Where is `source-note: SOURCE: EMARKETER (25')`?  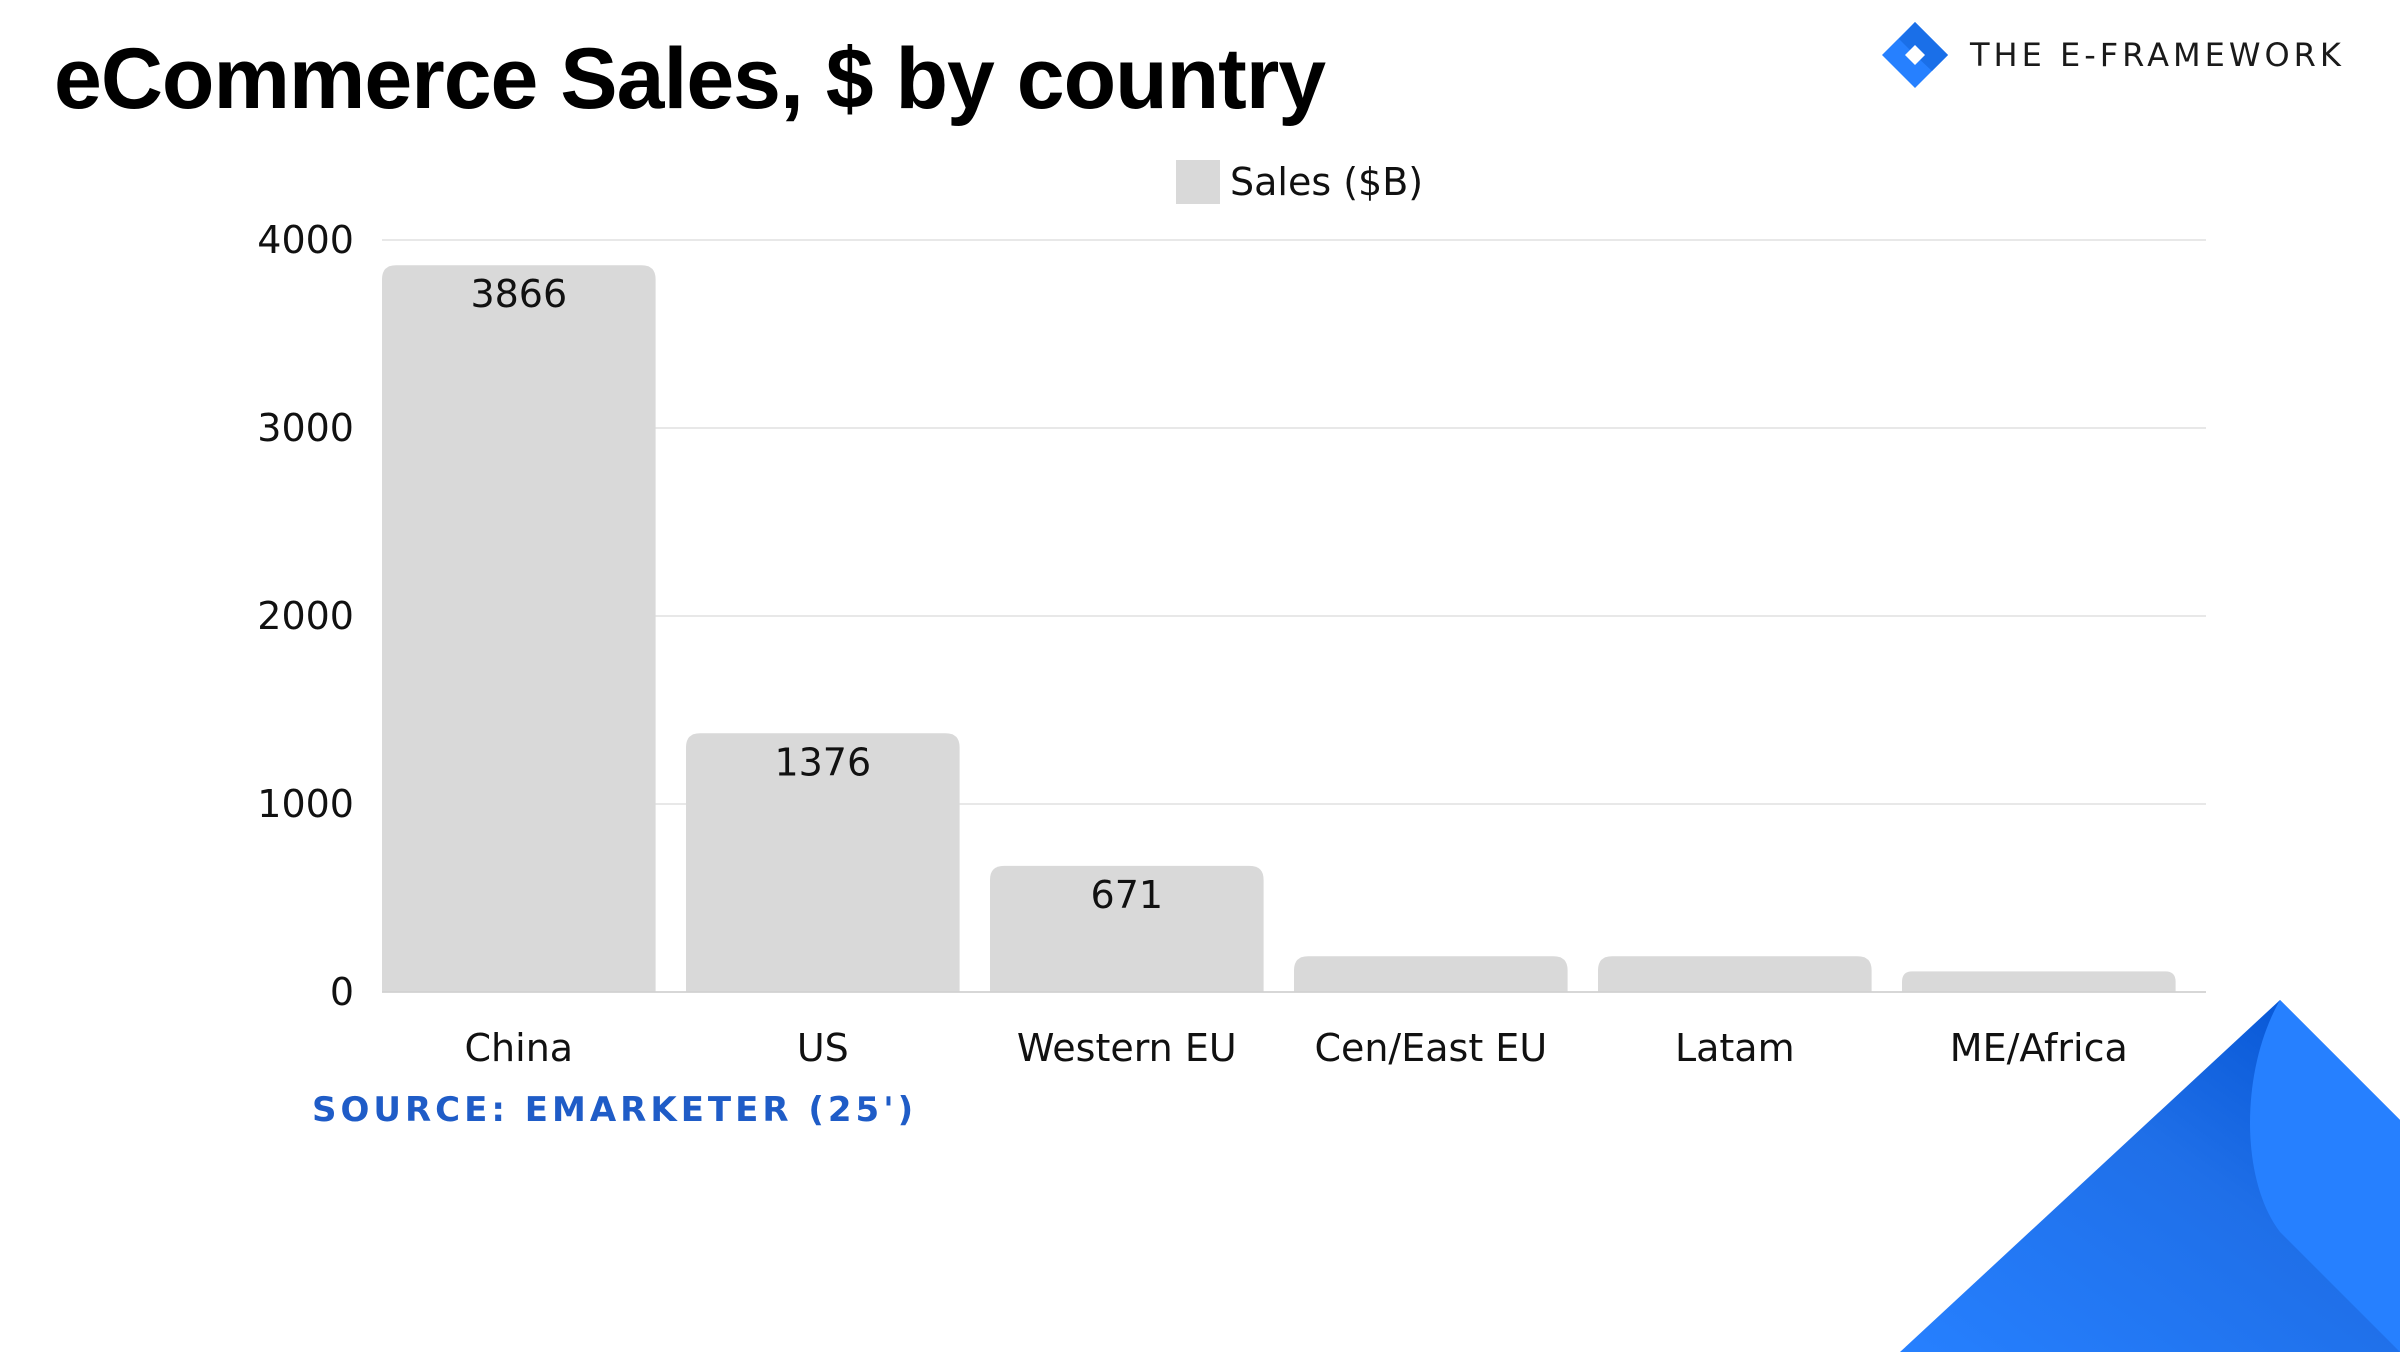
source-note: SOURCE: EMARKETER (25') is located at coordinates (615, 1110).